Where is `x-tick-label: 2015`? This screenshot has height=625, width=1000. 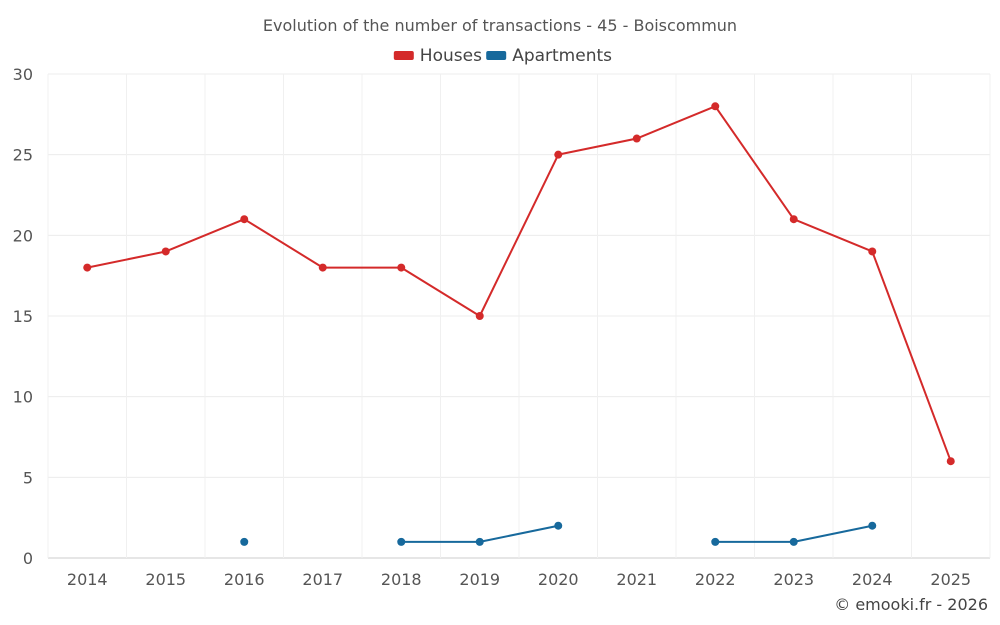
x-tick-label: 2015 is located at coordinates (165, 579).